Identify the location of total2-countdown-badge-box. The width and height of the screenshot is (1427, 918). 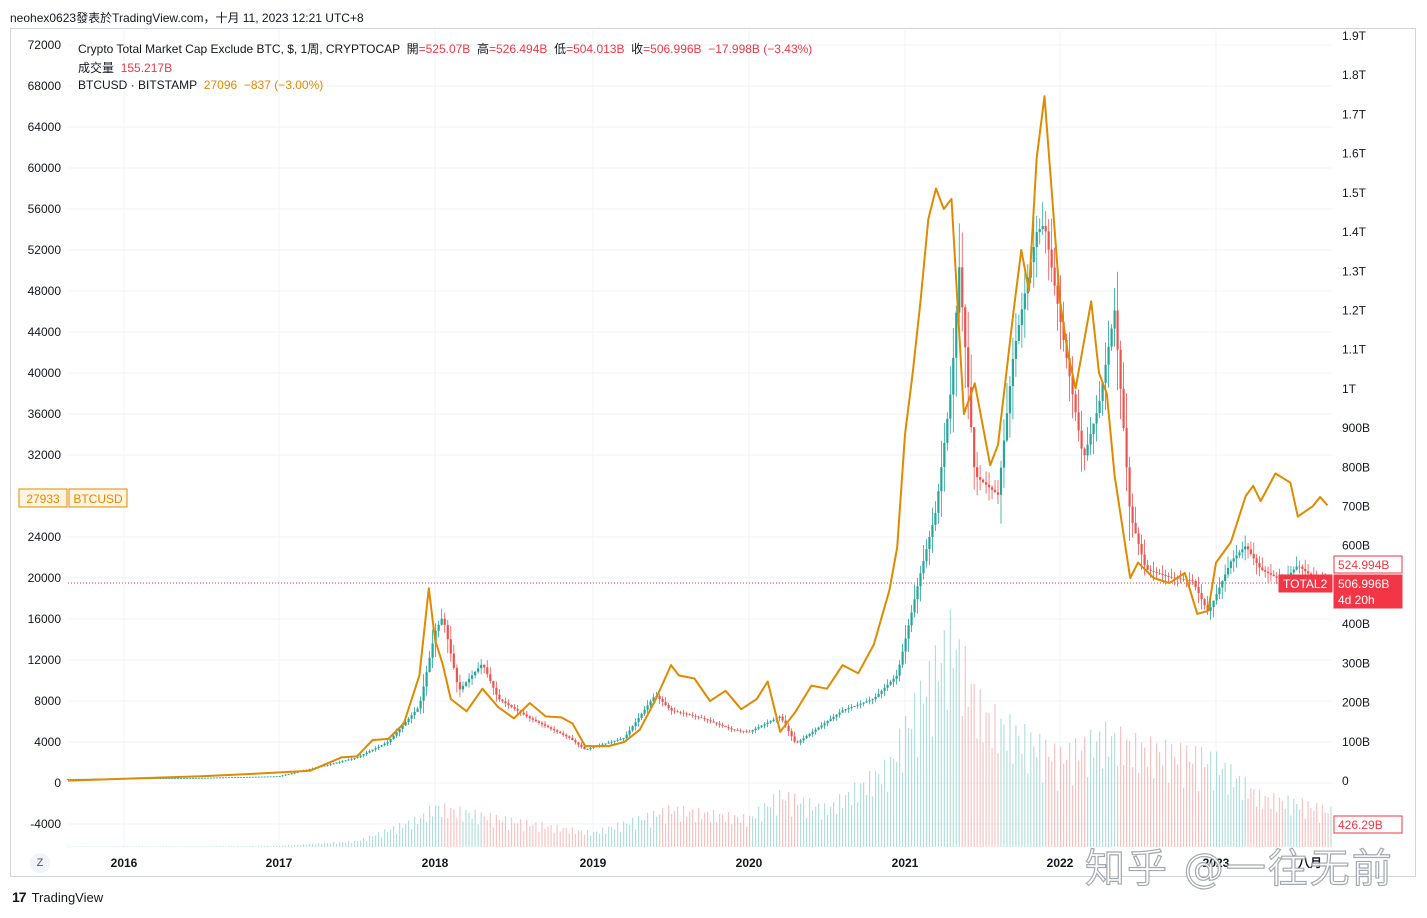
(1368, 600).